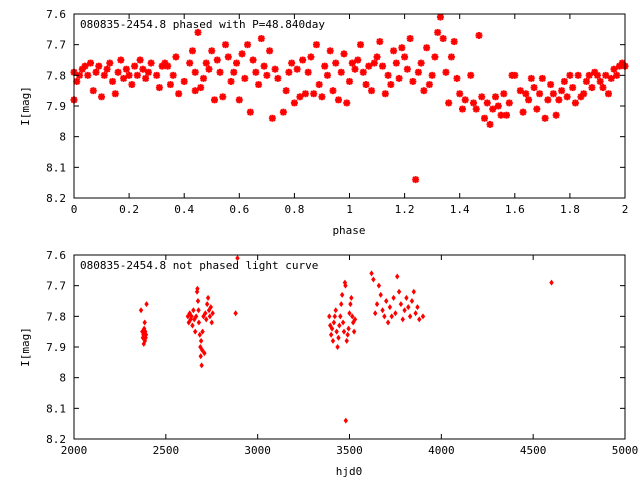  Describe the element at coordinates (56, 255) in the screenshot. I see `unphased-y-tick-label: 7.6` at that location.